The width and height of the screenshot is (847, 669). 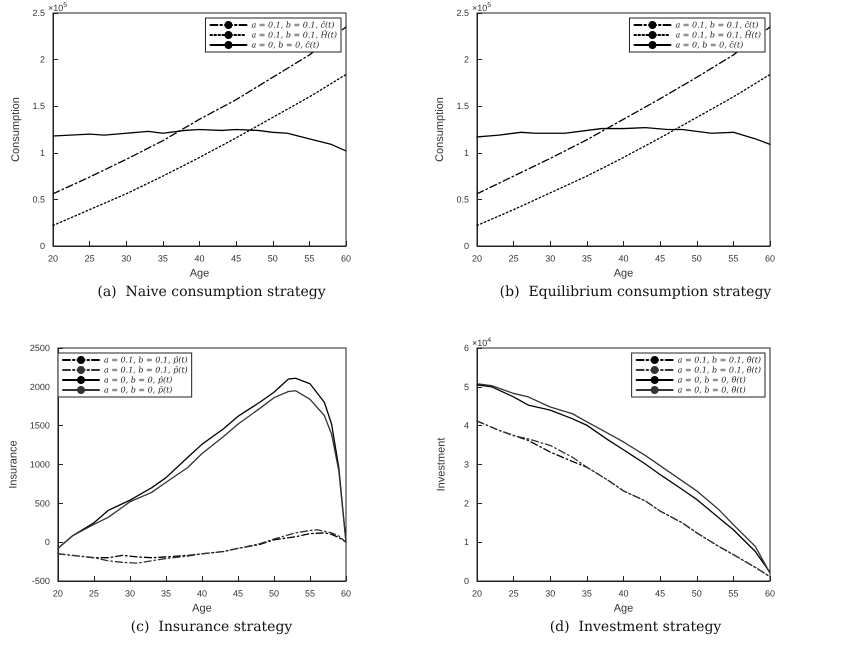 I want to click on y-axis-title: Investment, so click(x=442, y=465).